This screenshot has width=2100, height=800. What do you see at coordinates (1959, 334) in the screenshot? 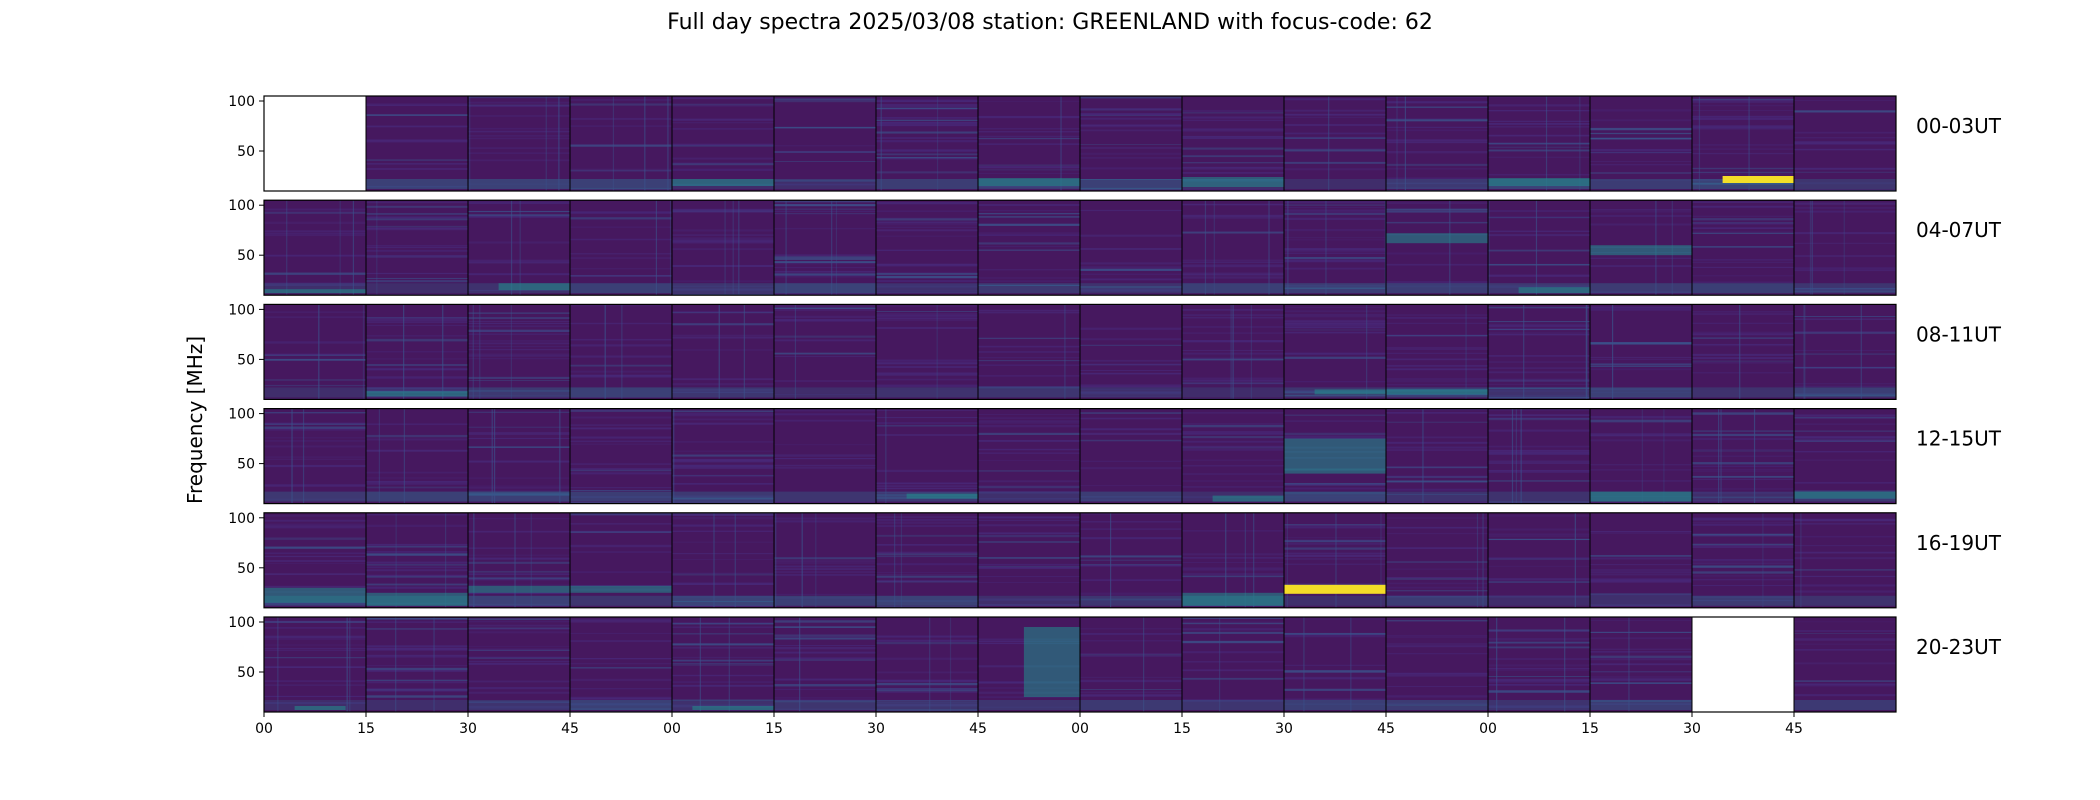
I see `row-label: 08-11UT` at bounding box center [1959, 334].